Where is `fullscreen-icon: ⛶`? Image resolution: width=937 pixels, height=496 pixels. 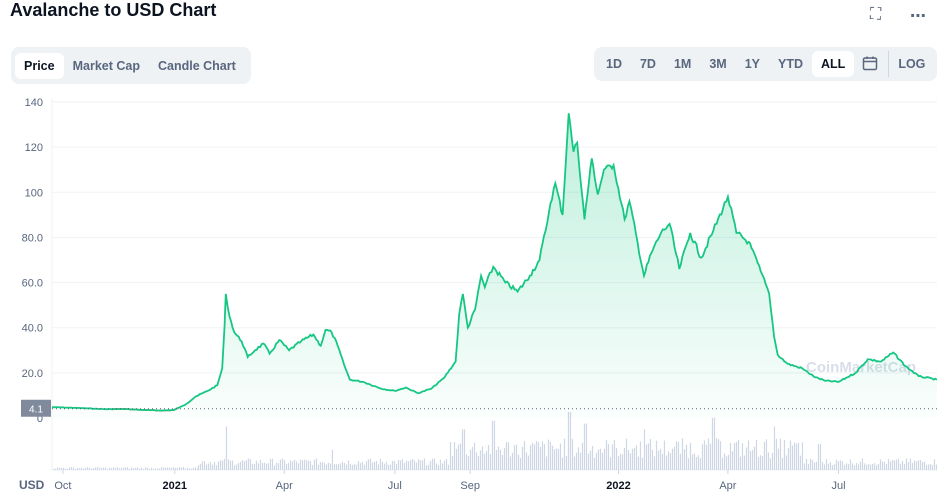 fullscreen-icon: ⛶ is located at coordinates (876, 14).